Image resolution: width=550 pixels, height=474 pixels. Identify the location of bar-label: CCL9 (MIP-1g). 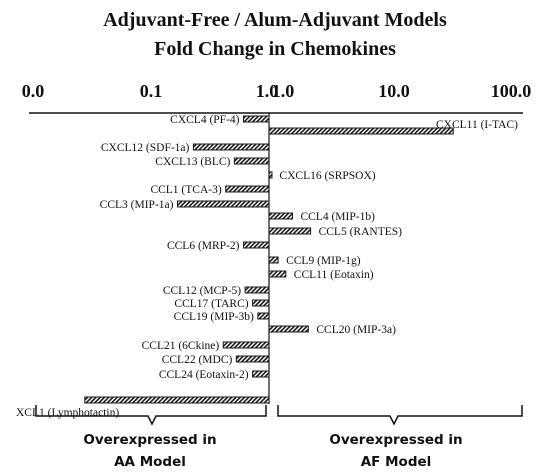
(323, 261).